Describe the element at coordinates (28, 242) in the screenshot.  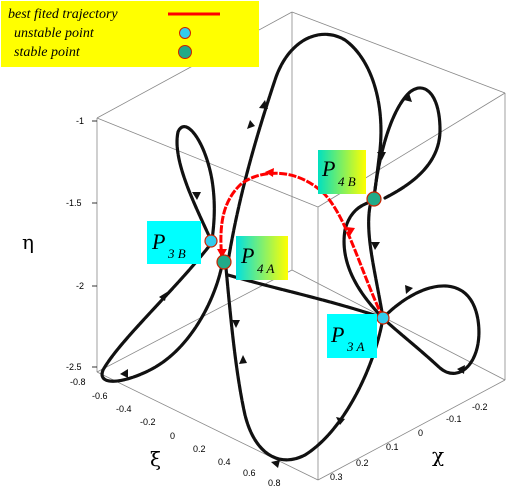
I see `eta-axis-label: η` at that location.